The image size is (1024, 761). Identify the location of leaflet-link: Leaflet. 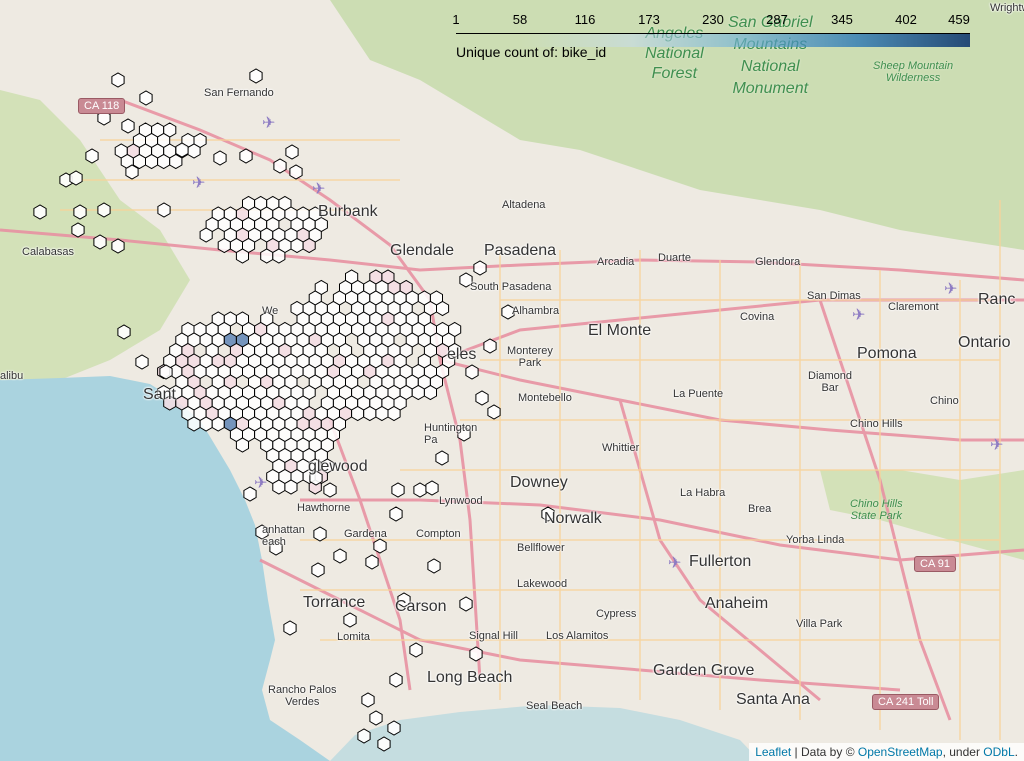
(773, 752).